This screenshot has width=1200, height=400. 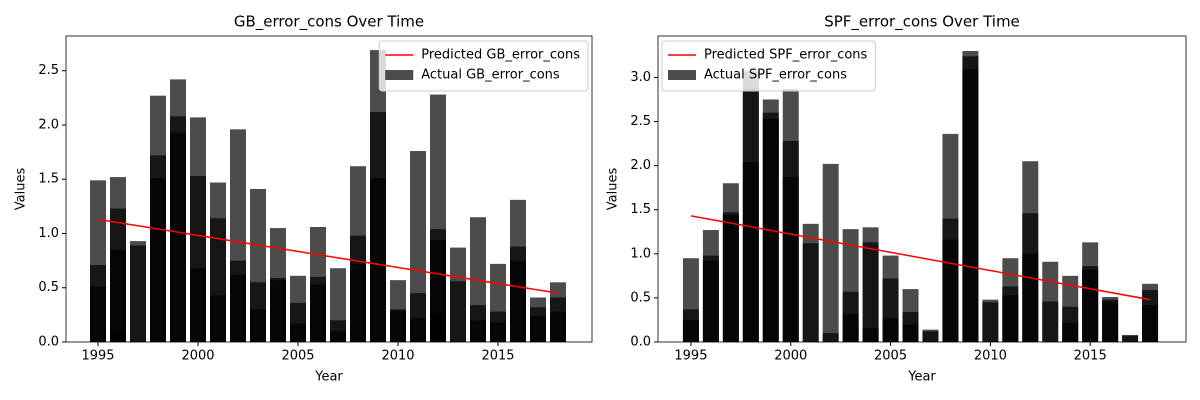 I want to click on legend-label: Actual GB_error_cons, so click(x=490, y=75).